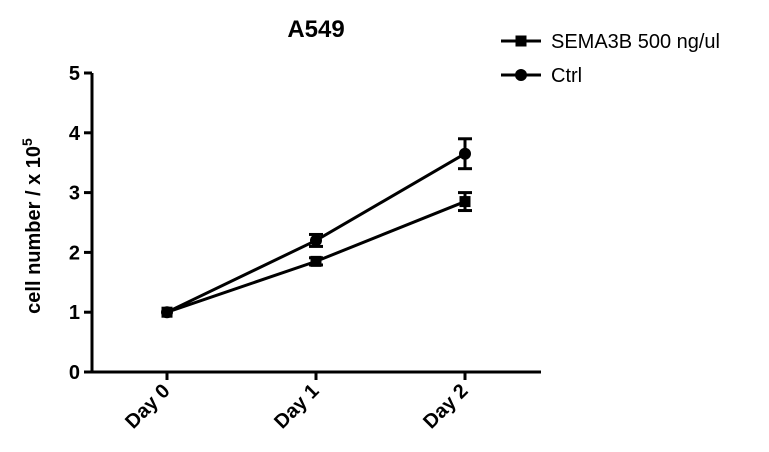  What do you see at coordinates (74, 74) in the screenshot?
I see `y-tick-label: 5` at bounding box center [74, 74].